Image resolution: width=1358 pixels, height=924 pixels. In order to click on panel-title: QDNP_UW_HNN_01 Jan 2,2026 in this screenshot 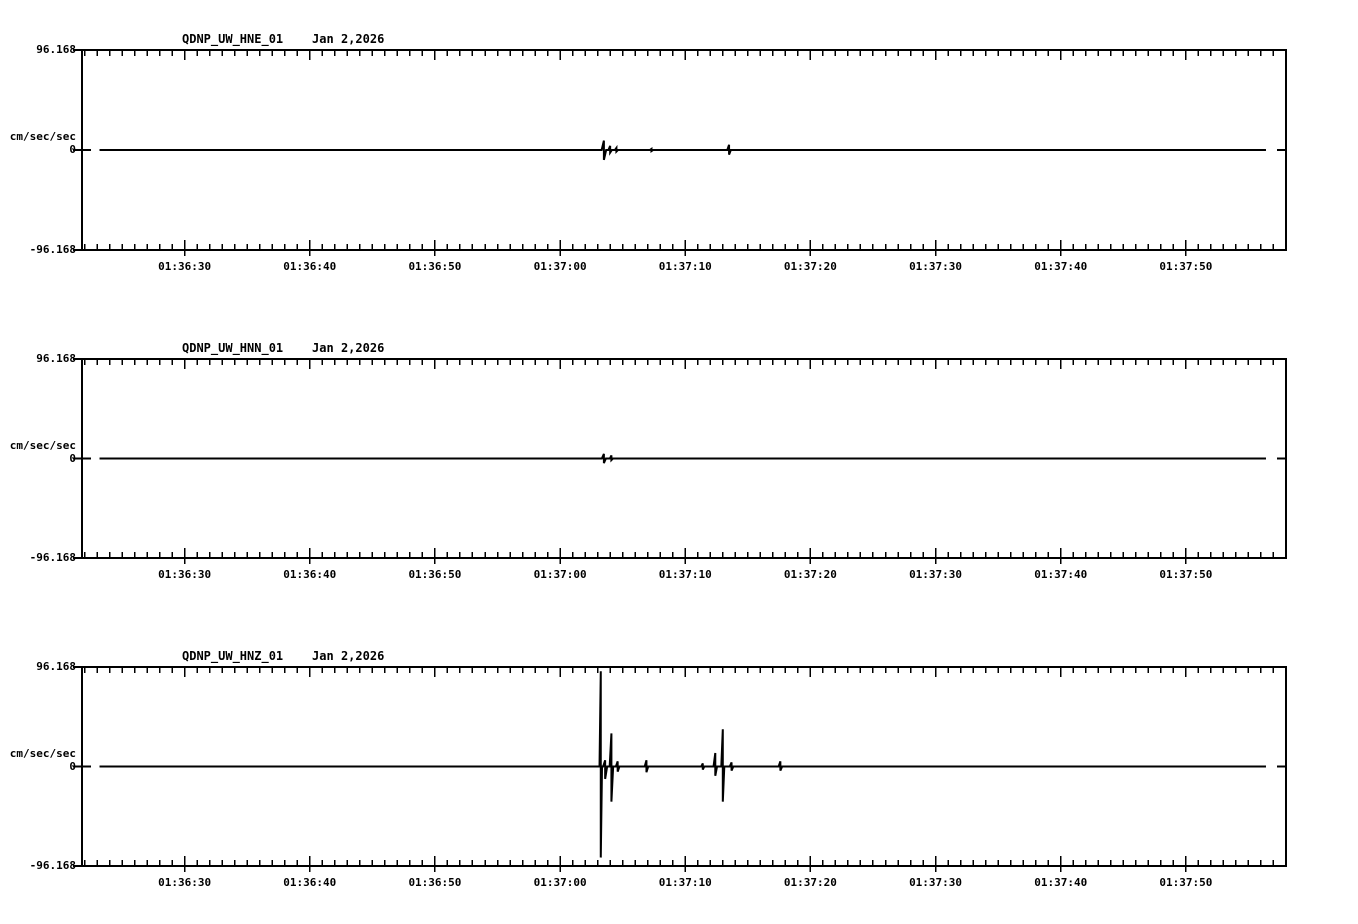, I will do `click(283, 348)`.